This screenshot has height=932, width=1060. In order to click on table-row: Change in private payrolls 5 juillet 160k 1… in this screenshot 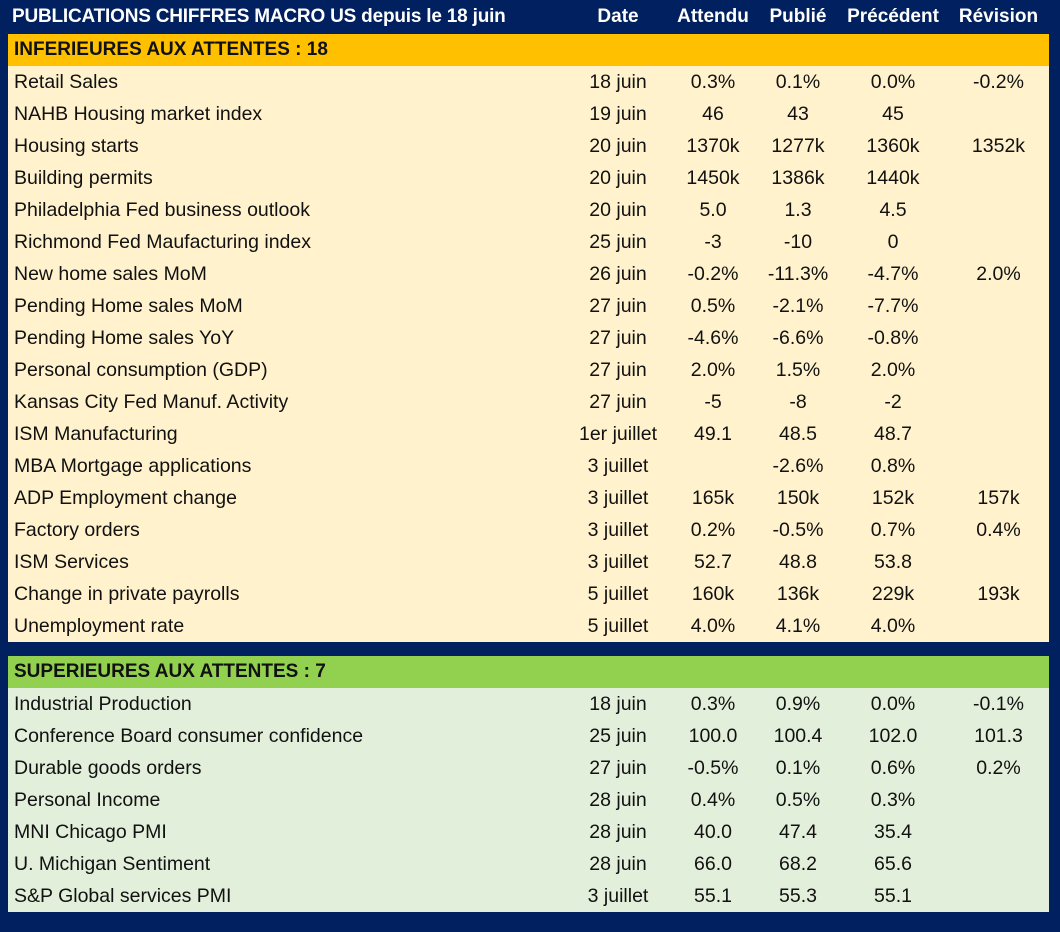, I will do `click(528, 594)`.